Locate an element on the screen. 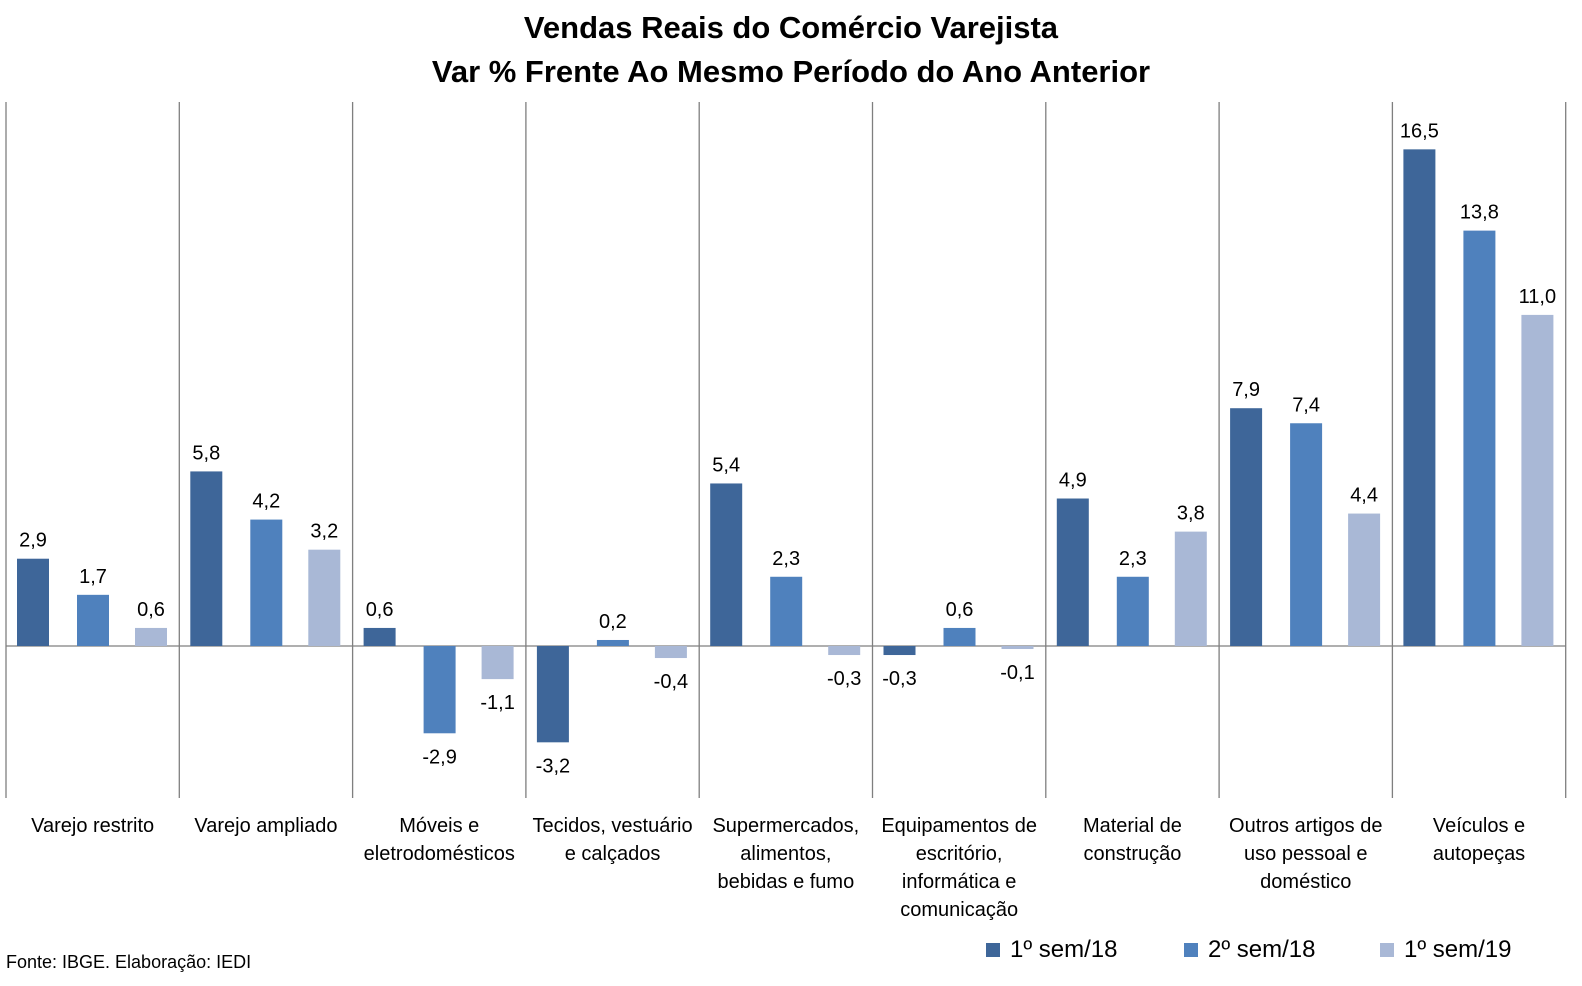 This screenshot has width=1582, height=986. data-label: -0,1 is located at coordinates (1017, 673).